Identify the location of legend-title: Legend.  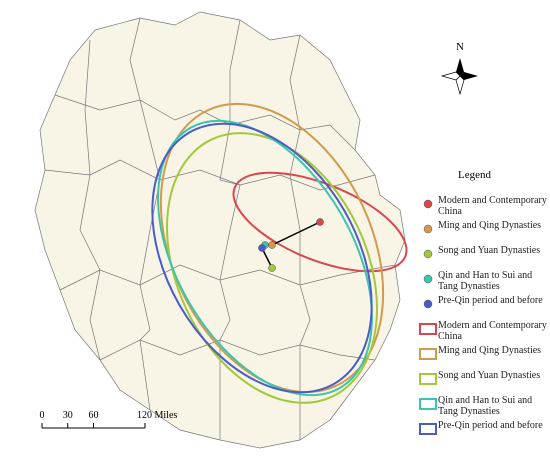
(474, 175).